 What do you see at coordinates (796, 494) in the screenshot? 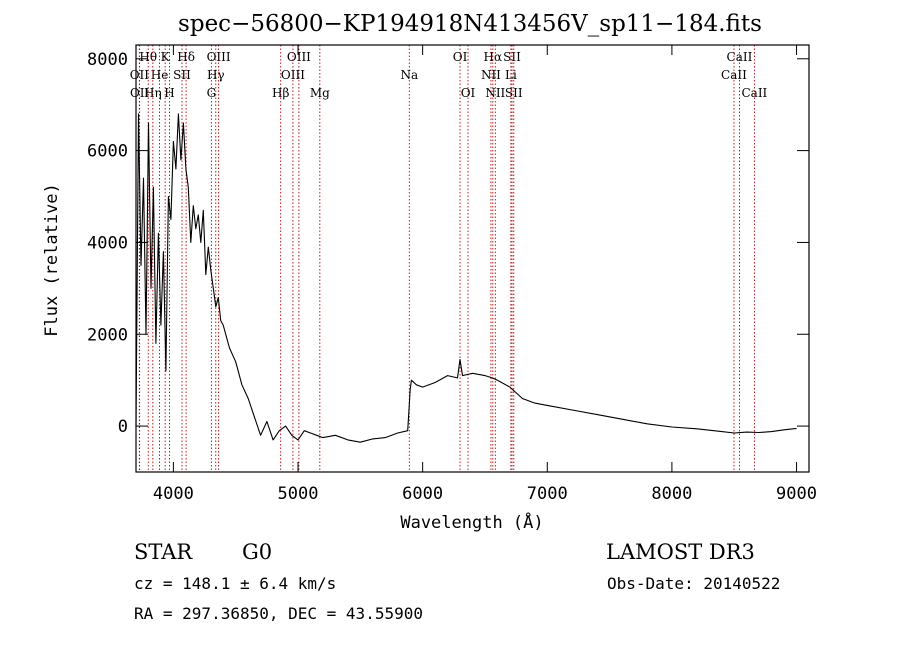
I see `x-tick-label: 9000` at bounding box center [796, 494].